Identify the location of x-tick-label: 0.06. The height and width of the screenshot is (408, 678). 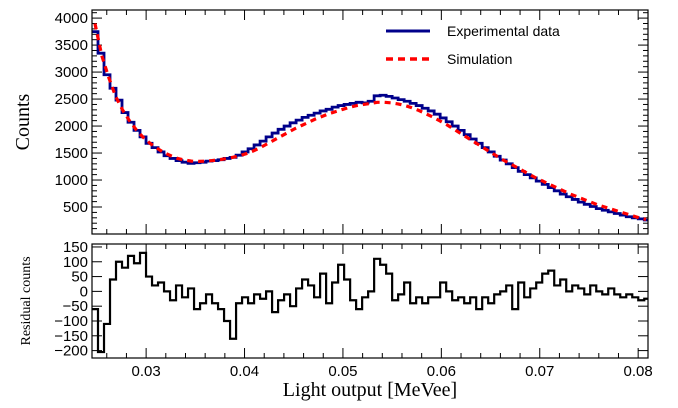
(441, 371).